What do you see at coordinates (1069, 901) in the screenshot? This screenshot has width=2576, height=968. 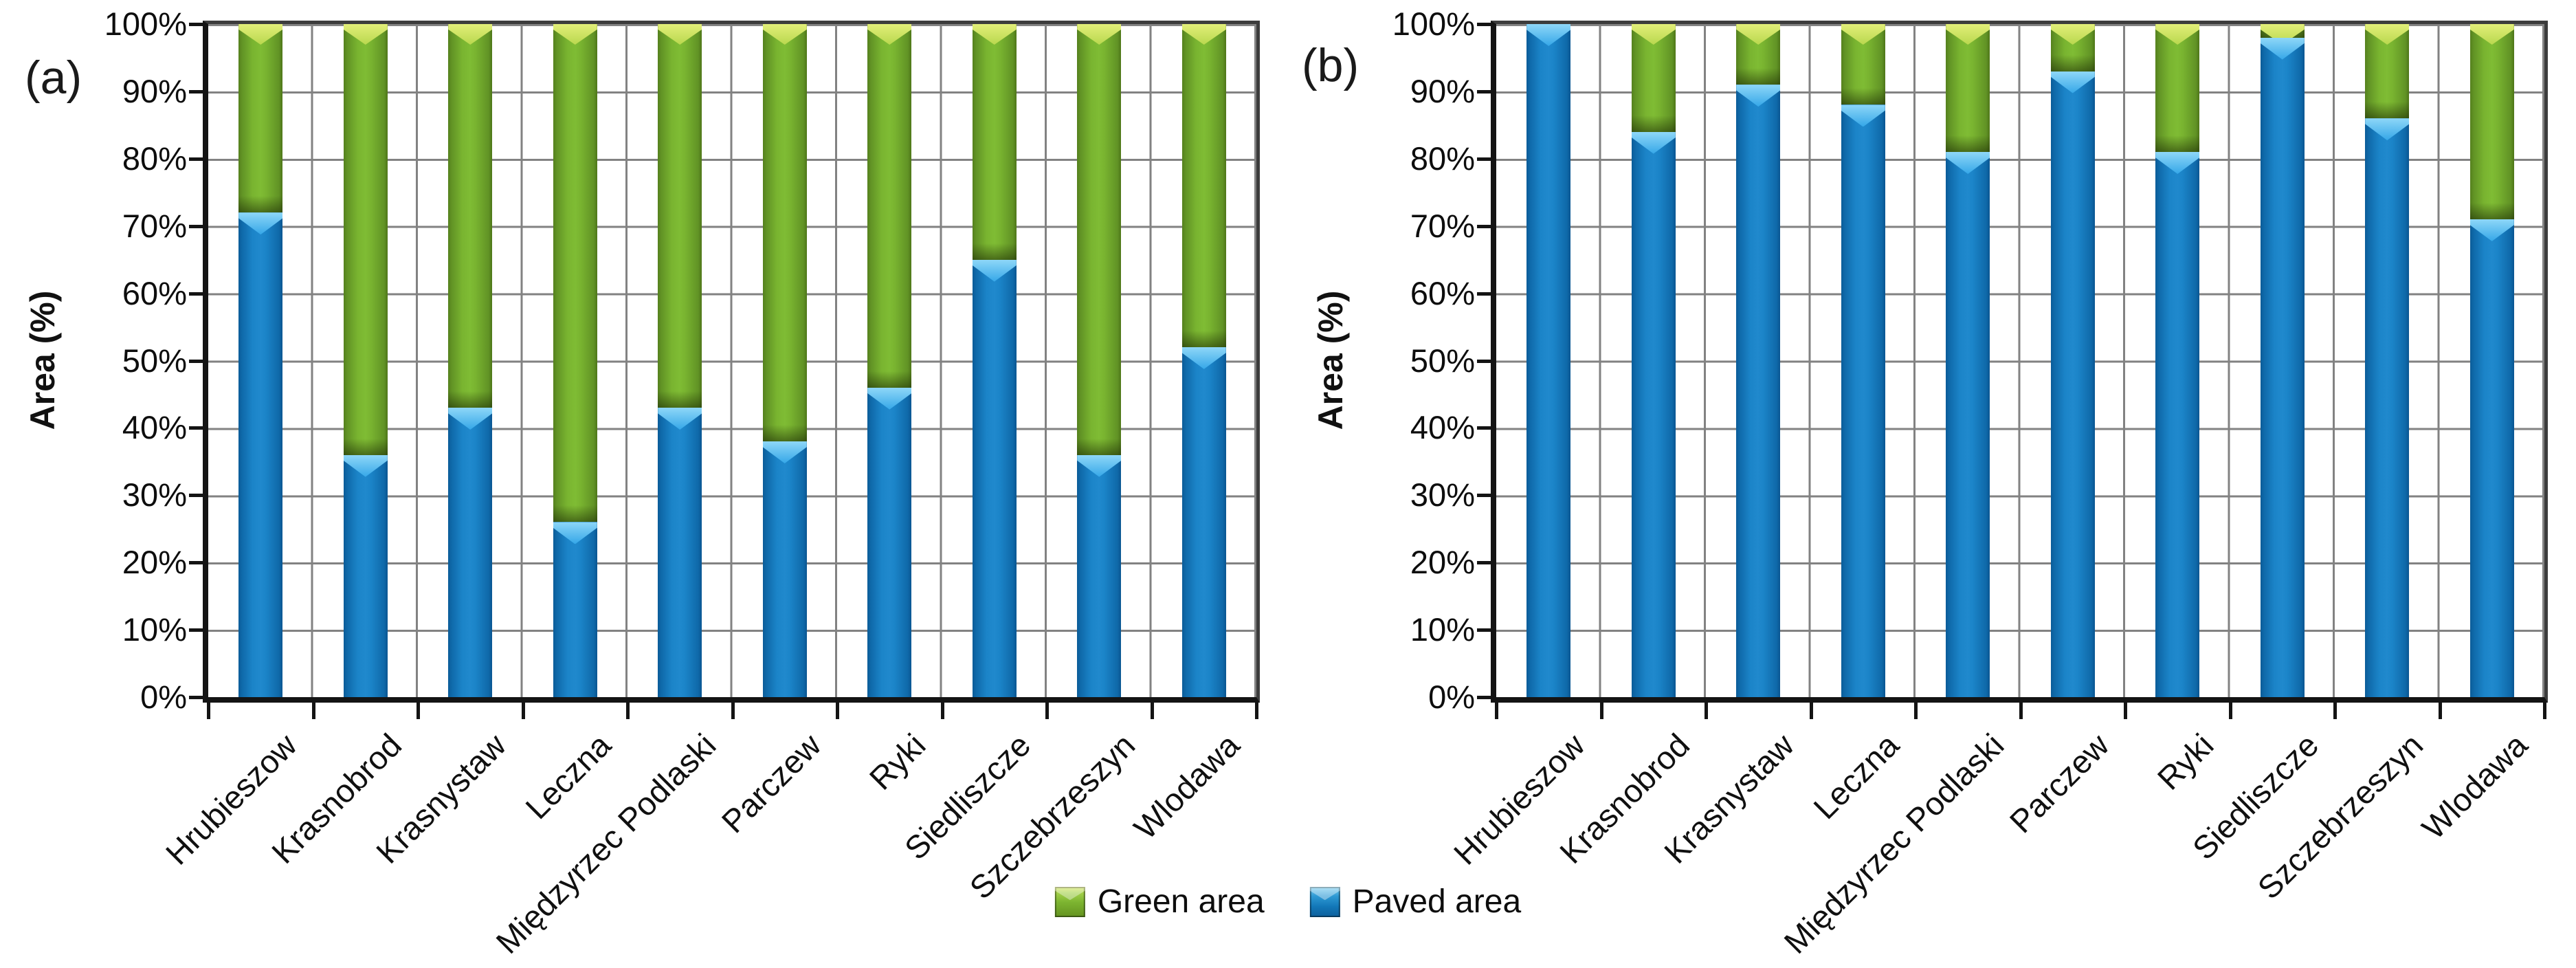 I see `legend-swatch-green-icon` at bounding box center [1069, 901].